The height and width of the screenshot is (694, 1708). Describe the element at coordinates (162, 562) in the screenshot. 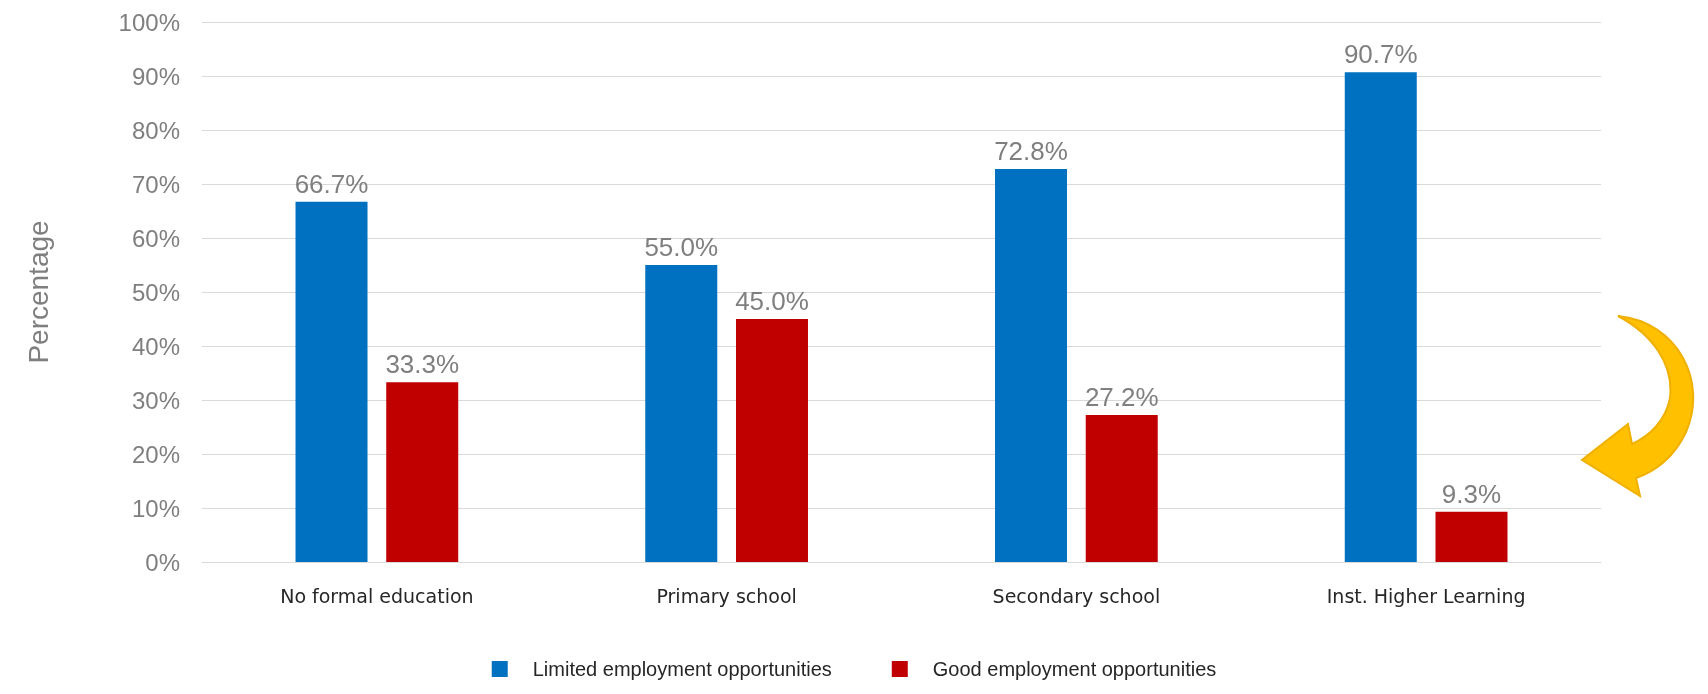

I see `y-tick-label: 0%` at that location.